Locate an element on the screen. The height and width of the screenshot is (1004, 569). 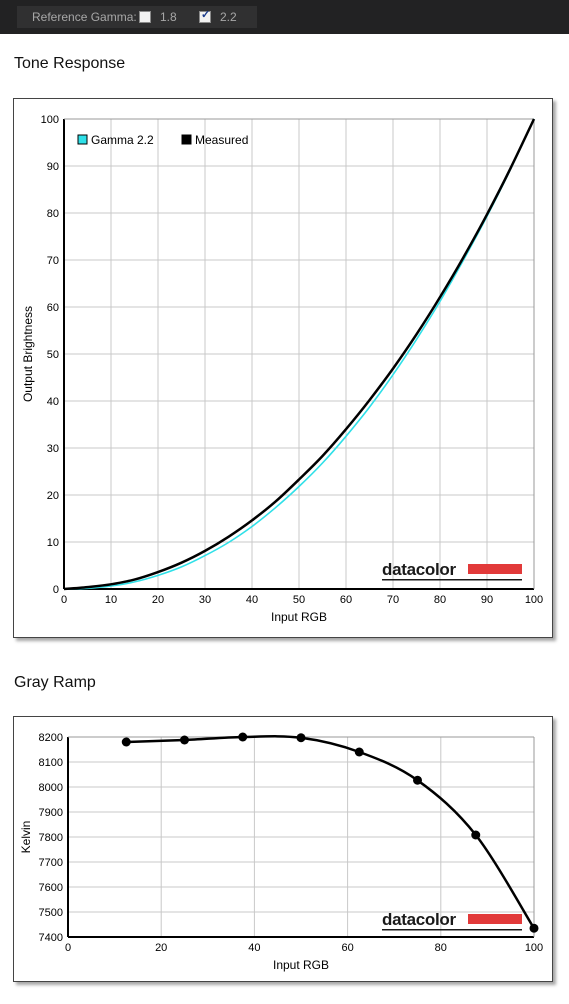
y-tick-label: 60 is located at coordinates (53, 308).